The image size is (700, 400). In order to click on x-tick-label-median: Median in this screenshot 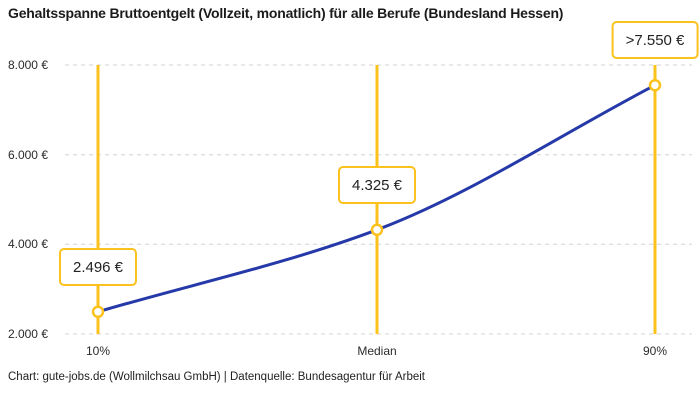, I will do `click(377, 351)`.